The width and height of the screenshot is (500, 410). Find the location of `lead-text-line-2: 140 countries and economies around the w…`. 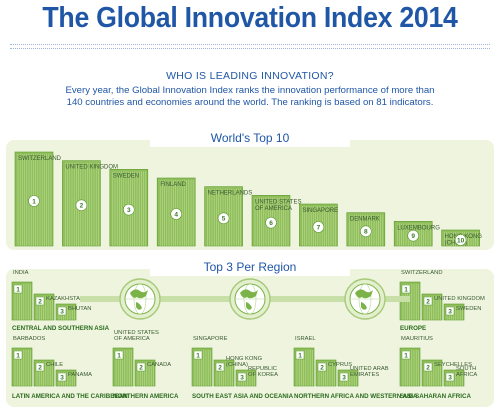

lead-text-line-2: 140 countries and economies around the w… is located at coordinates (250, 102).